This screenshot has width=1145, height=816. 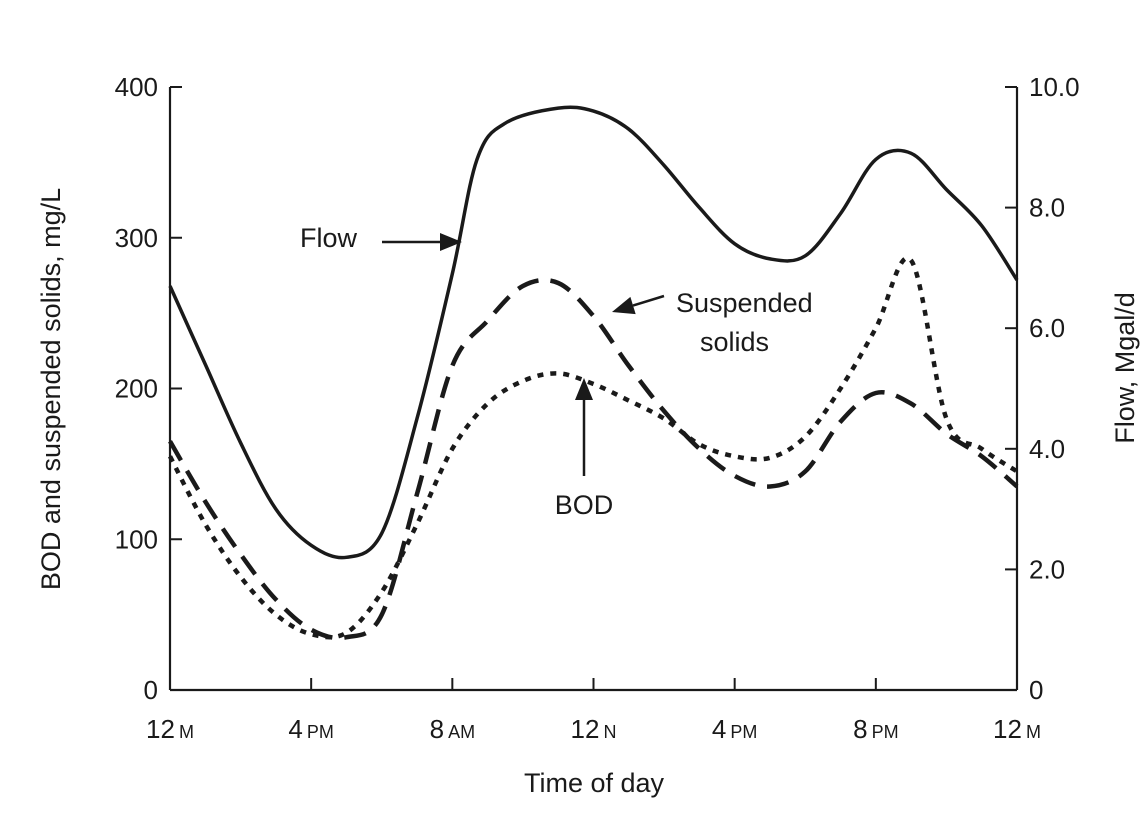 I want to click on x-tick-unit: N, so click(x=609, y=732).